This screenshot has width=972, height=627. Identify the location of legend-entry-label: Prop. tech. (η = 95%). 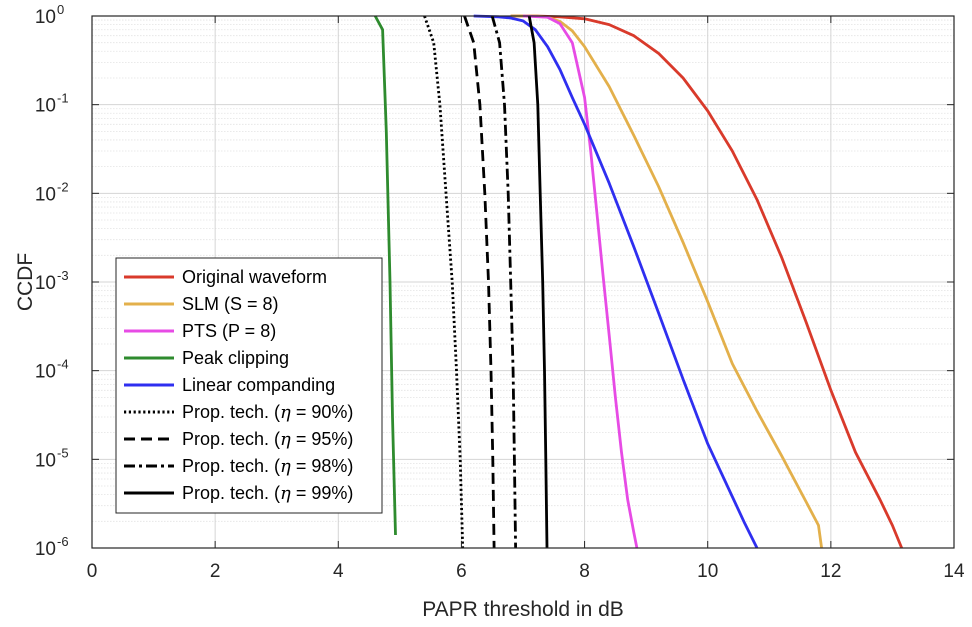
(267, 439).